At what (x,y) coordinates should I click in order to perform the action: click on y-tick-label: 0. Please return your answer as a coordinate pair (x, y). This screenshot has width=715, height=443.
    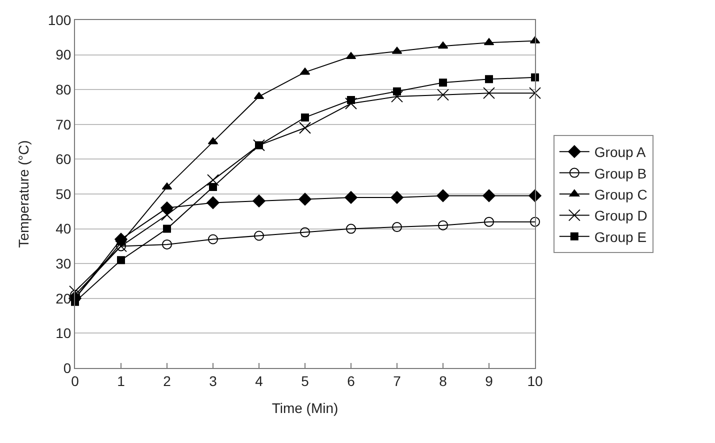
    Looking at the image, I should click on (67, 368).